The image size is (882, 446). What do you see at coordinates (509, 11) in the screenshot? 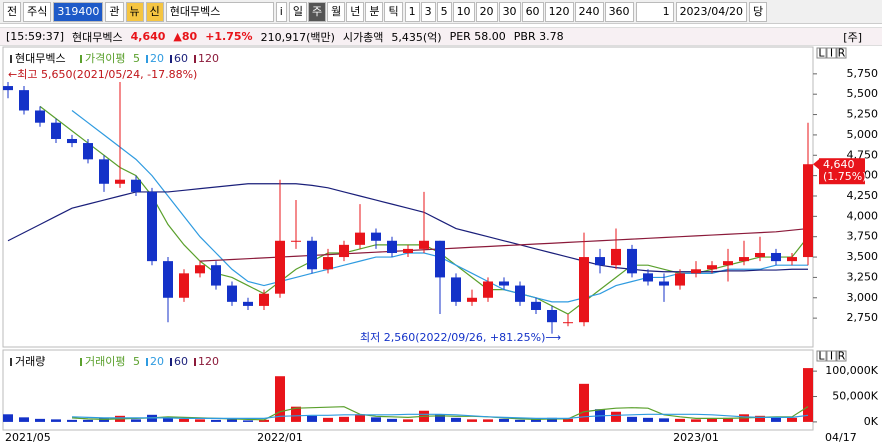
I see `interval: 30` at bounding box center [509, 11].